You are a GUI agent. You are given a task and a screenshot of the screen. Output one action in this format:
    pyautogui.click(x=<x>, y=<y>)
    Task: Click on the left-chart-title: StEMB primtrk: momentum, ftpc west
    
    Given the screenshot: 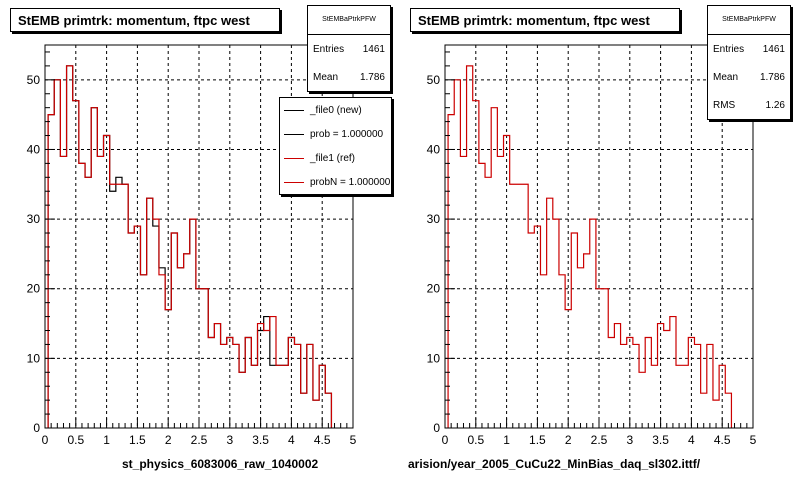 What is the action you would take?
    pyautogui.click(x=145, y=20)
    